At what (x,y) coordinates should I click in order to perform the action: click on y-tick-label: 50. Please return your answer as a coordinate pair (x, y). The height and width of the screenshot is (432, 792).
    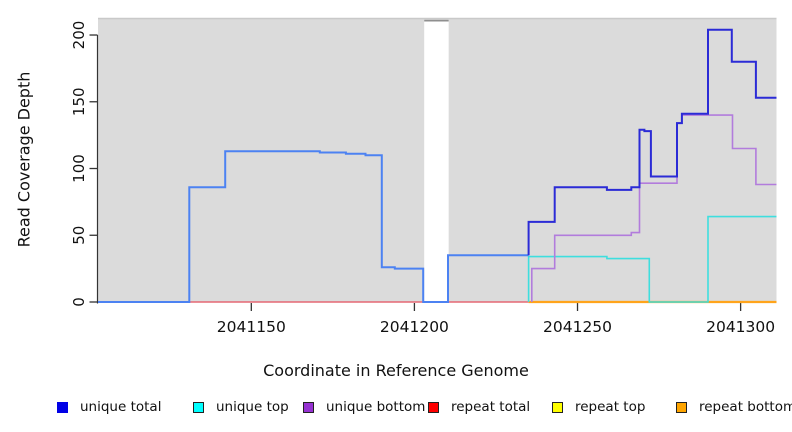
    Looking at the image, I should click on (79, 235).